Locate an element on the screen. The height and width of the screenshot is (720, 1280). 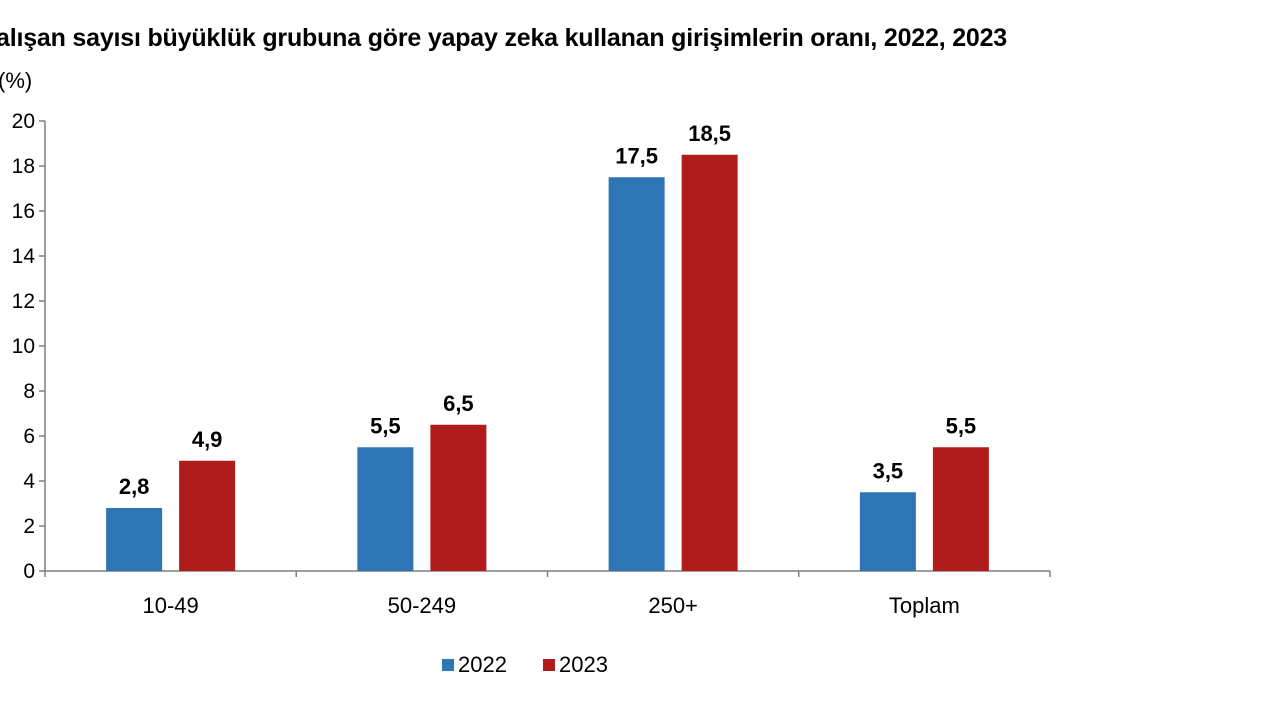
bar-2023-Toplam is located at coordinates (960, 509).